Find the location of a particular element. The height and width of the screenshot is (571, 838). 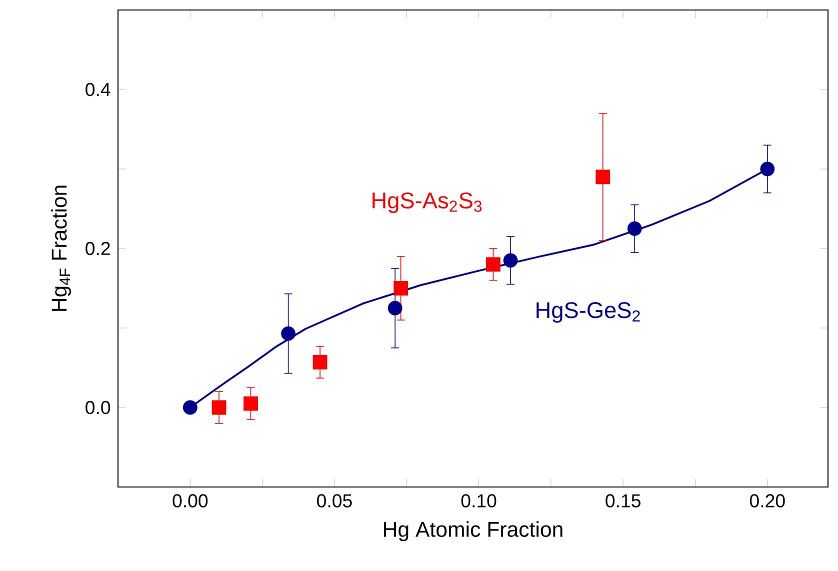

y-tick-label: 0.2 is located at coordinates (98, 249).